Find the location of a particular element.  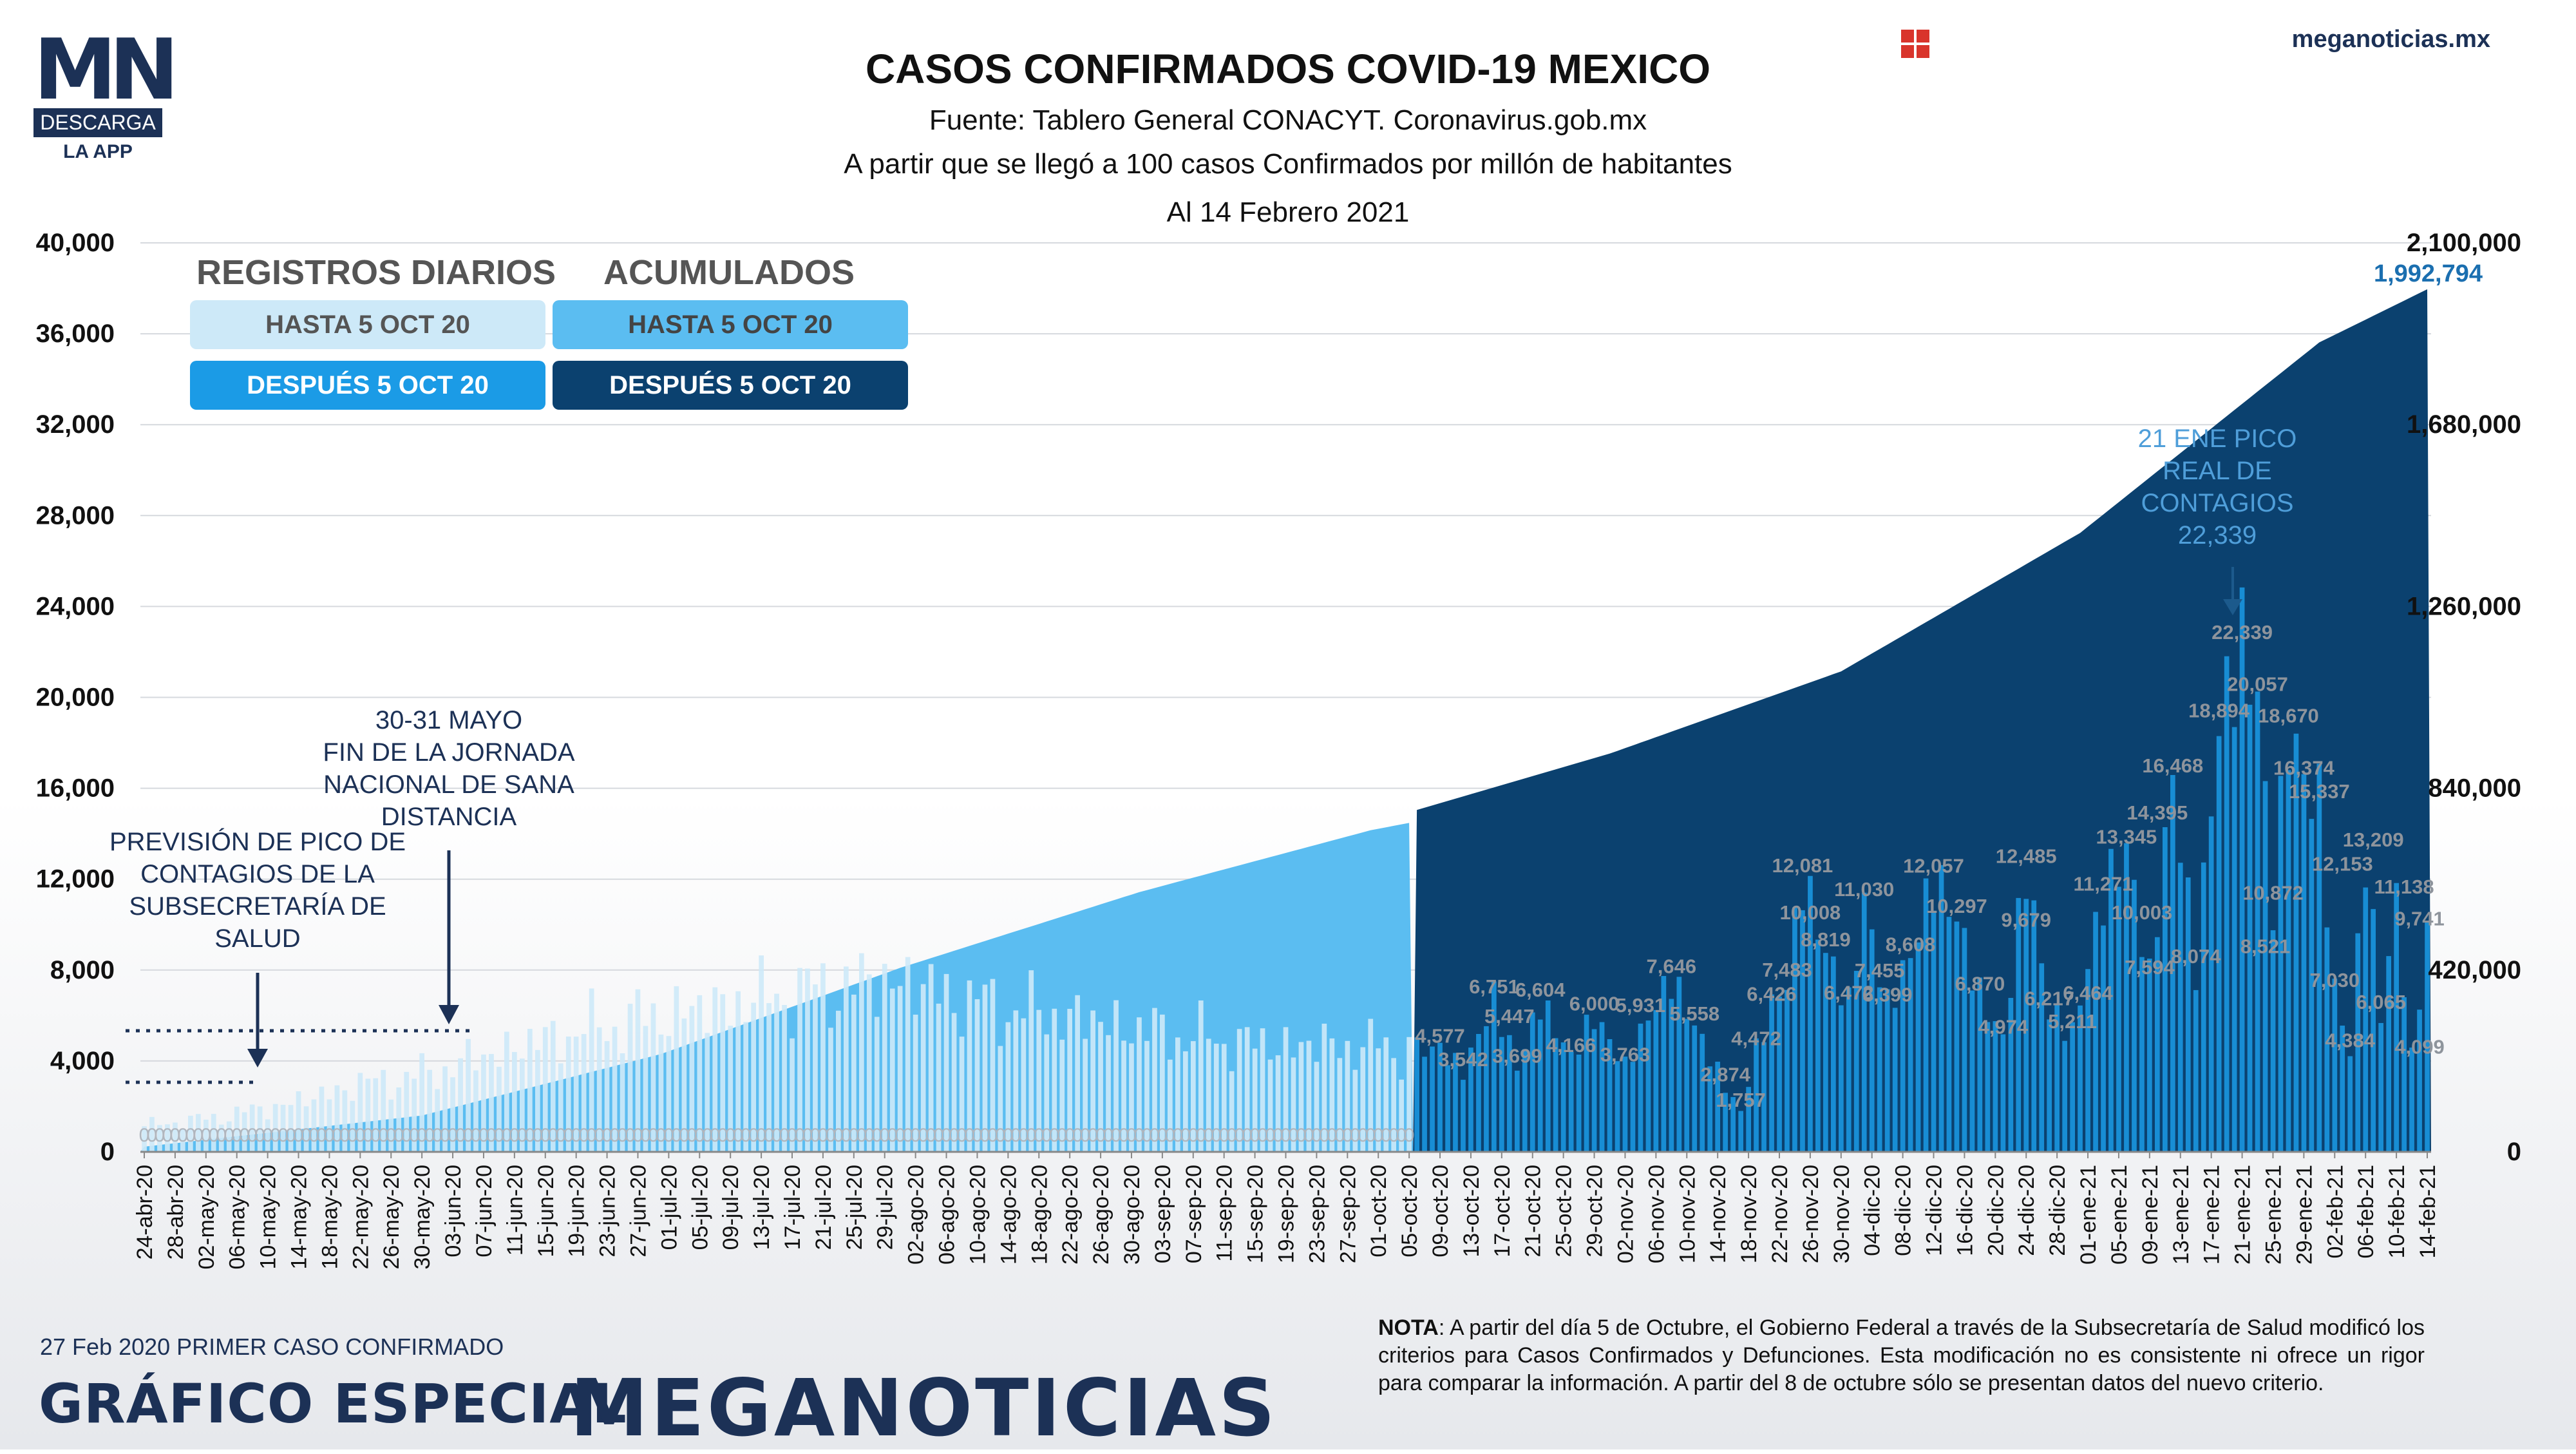

left-axis-tick: 36,000 is located at coordinates (75, 334).